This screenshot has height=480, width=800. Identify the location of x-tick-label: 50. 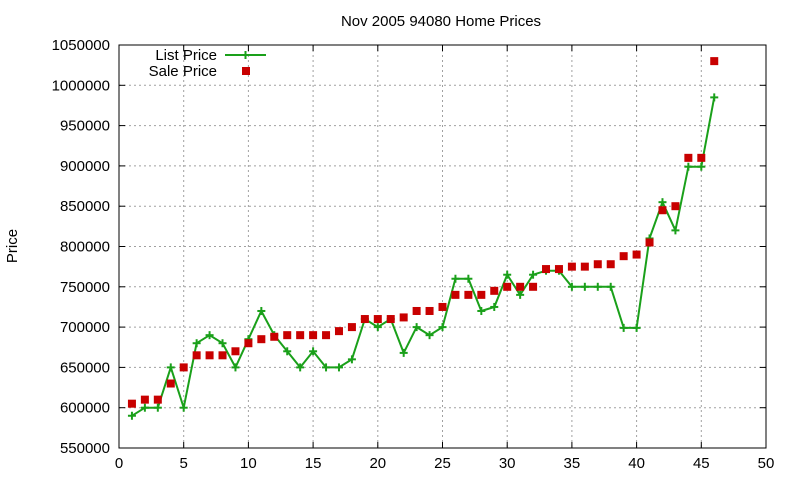
(766, 463).